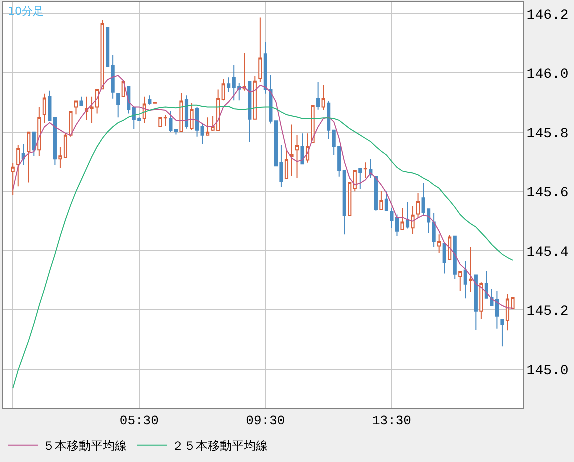 The height and width of the screenshot is (462, 574). What do you see at coordinates (220, 446) in the screenshot?
I see `legend-label: ２５本移動平均線` at bounding box center [220, 446].